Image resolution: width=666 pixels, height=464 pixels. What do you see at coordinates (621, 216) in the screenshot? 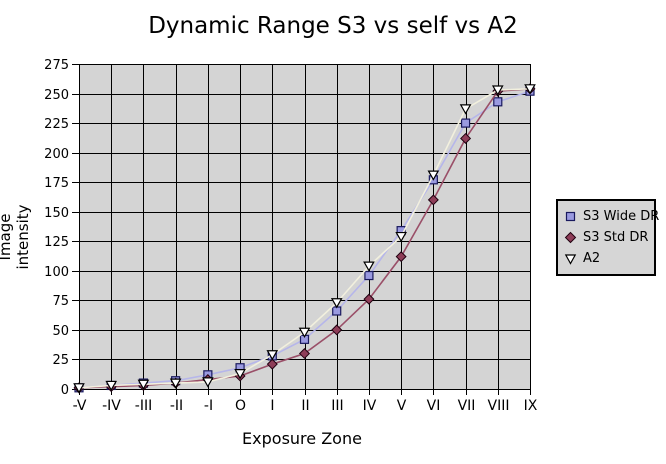
I see `legend-label: S3 Wide DR` at bounding box center [621, 216].